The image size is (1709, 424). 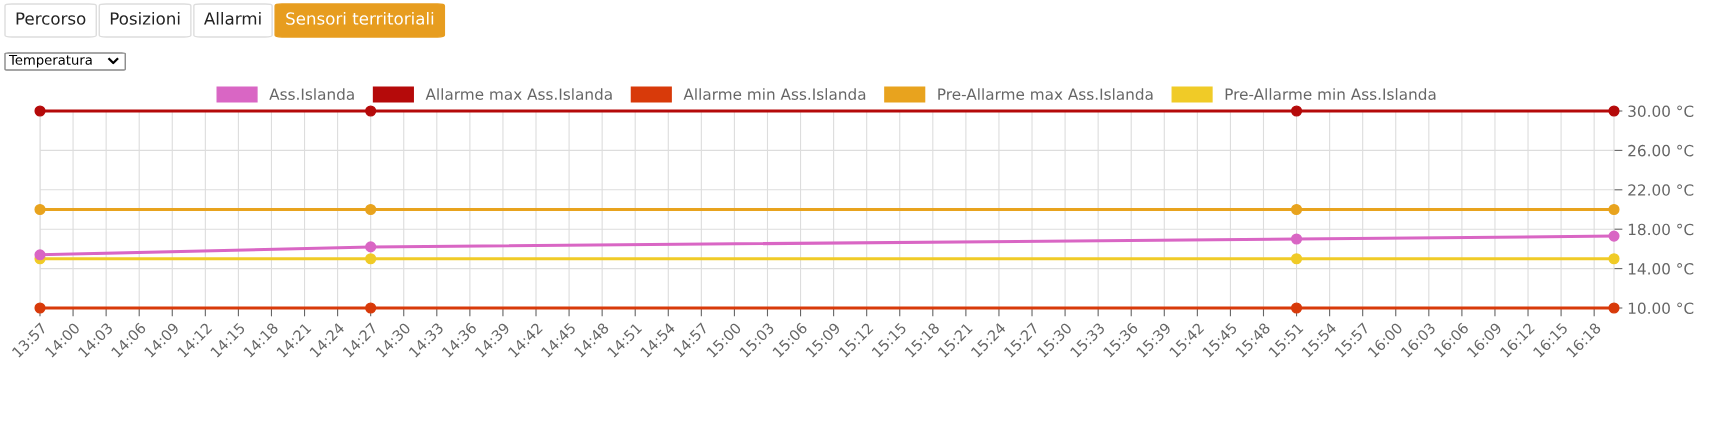 I want to click on legend-label: Allarme max Ass.Islanda, so click(x=518, y=94).